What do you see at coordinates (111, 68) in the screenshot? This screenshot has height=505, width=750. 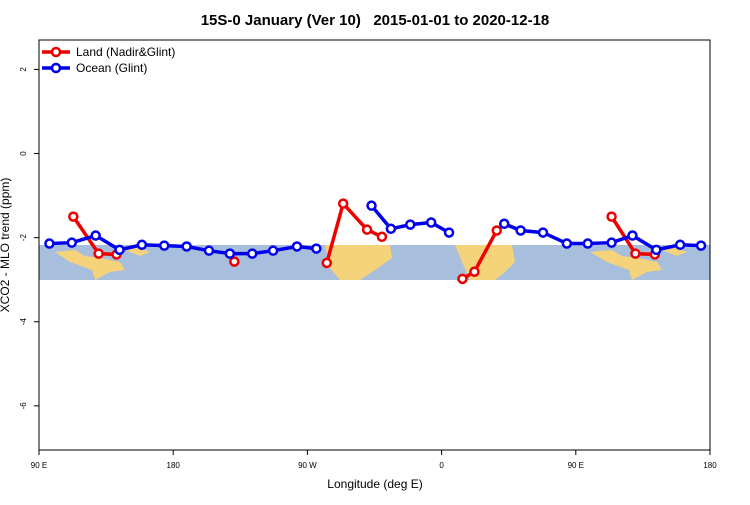 I see `legend-label: Ocean (Glint)` at bounding box center [111, 68].